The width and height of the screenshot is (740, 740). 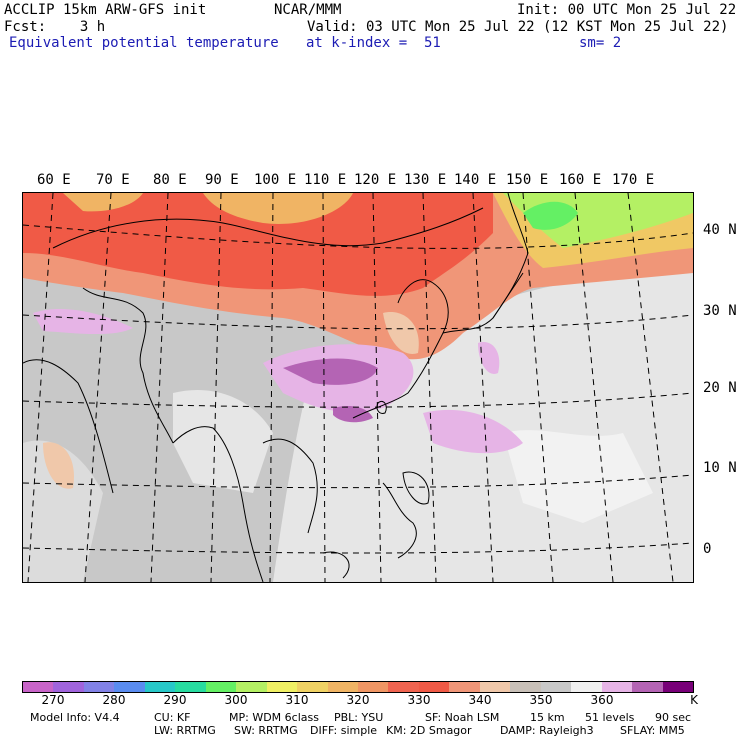 I want to click on colorbar-unit: K, so click(x=694, y=700).